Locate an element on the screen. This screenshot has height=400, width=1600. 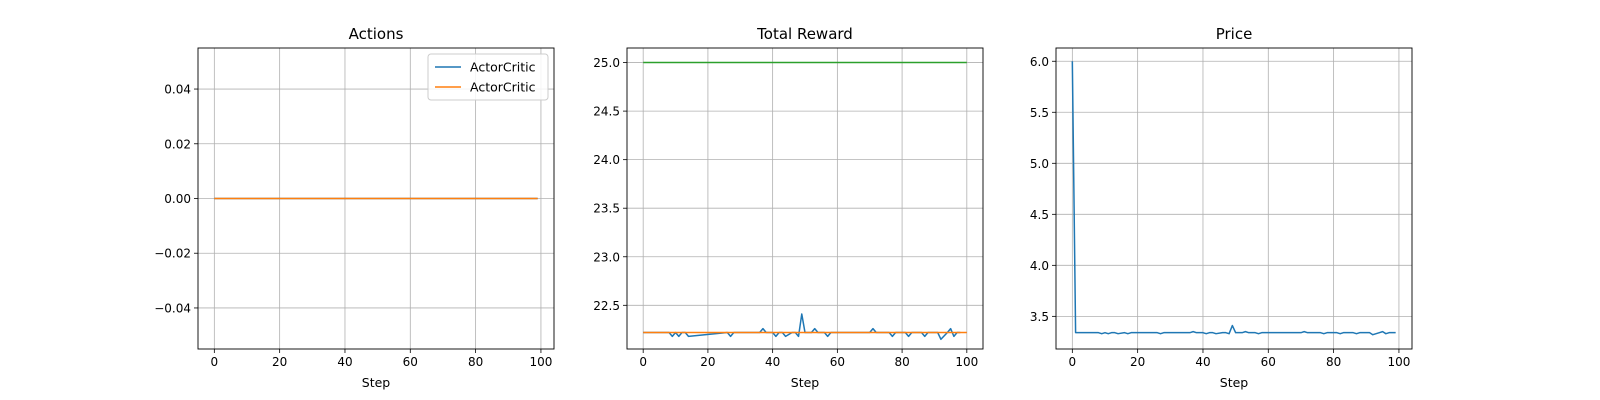
legend: ActorCritic ActorCritic is located at coordinates (488, 77).